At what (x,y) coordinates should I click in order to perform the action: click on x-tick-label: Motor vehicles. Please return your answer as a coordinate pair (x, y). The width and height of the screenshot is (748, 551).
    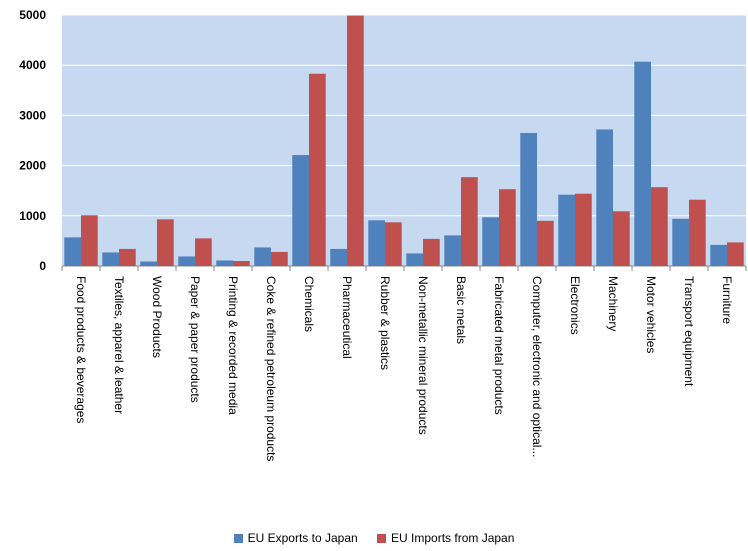
    Looking at the image, I should click on (651, 314).